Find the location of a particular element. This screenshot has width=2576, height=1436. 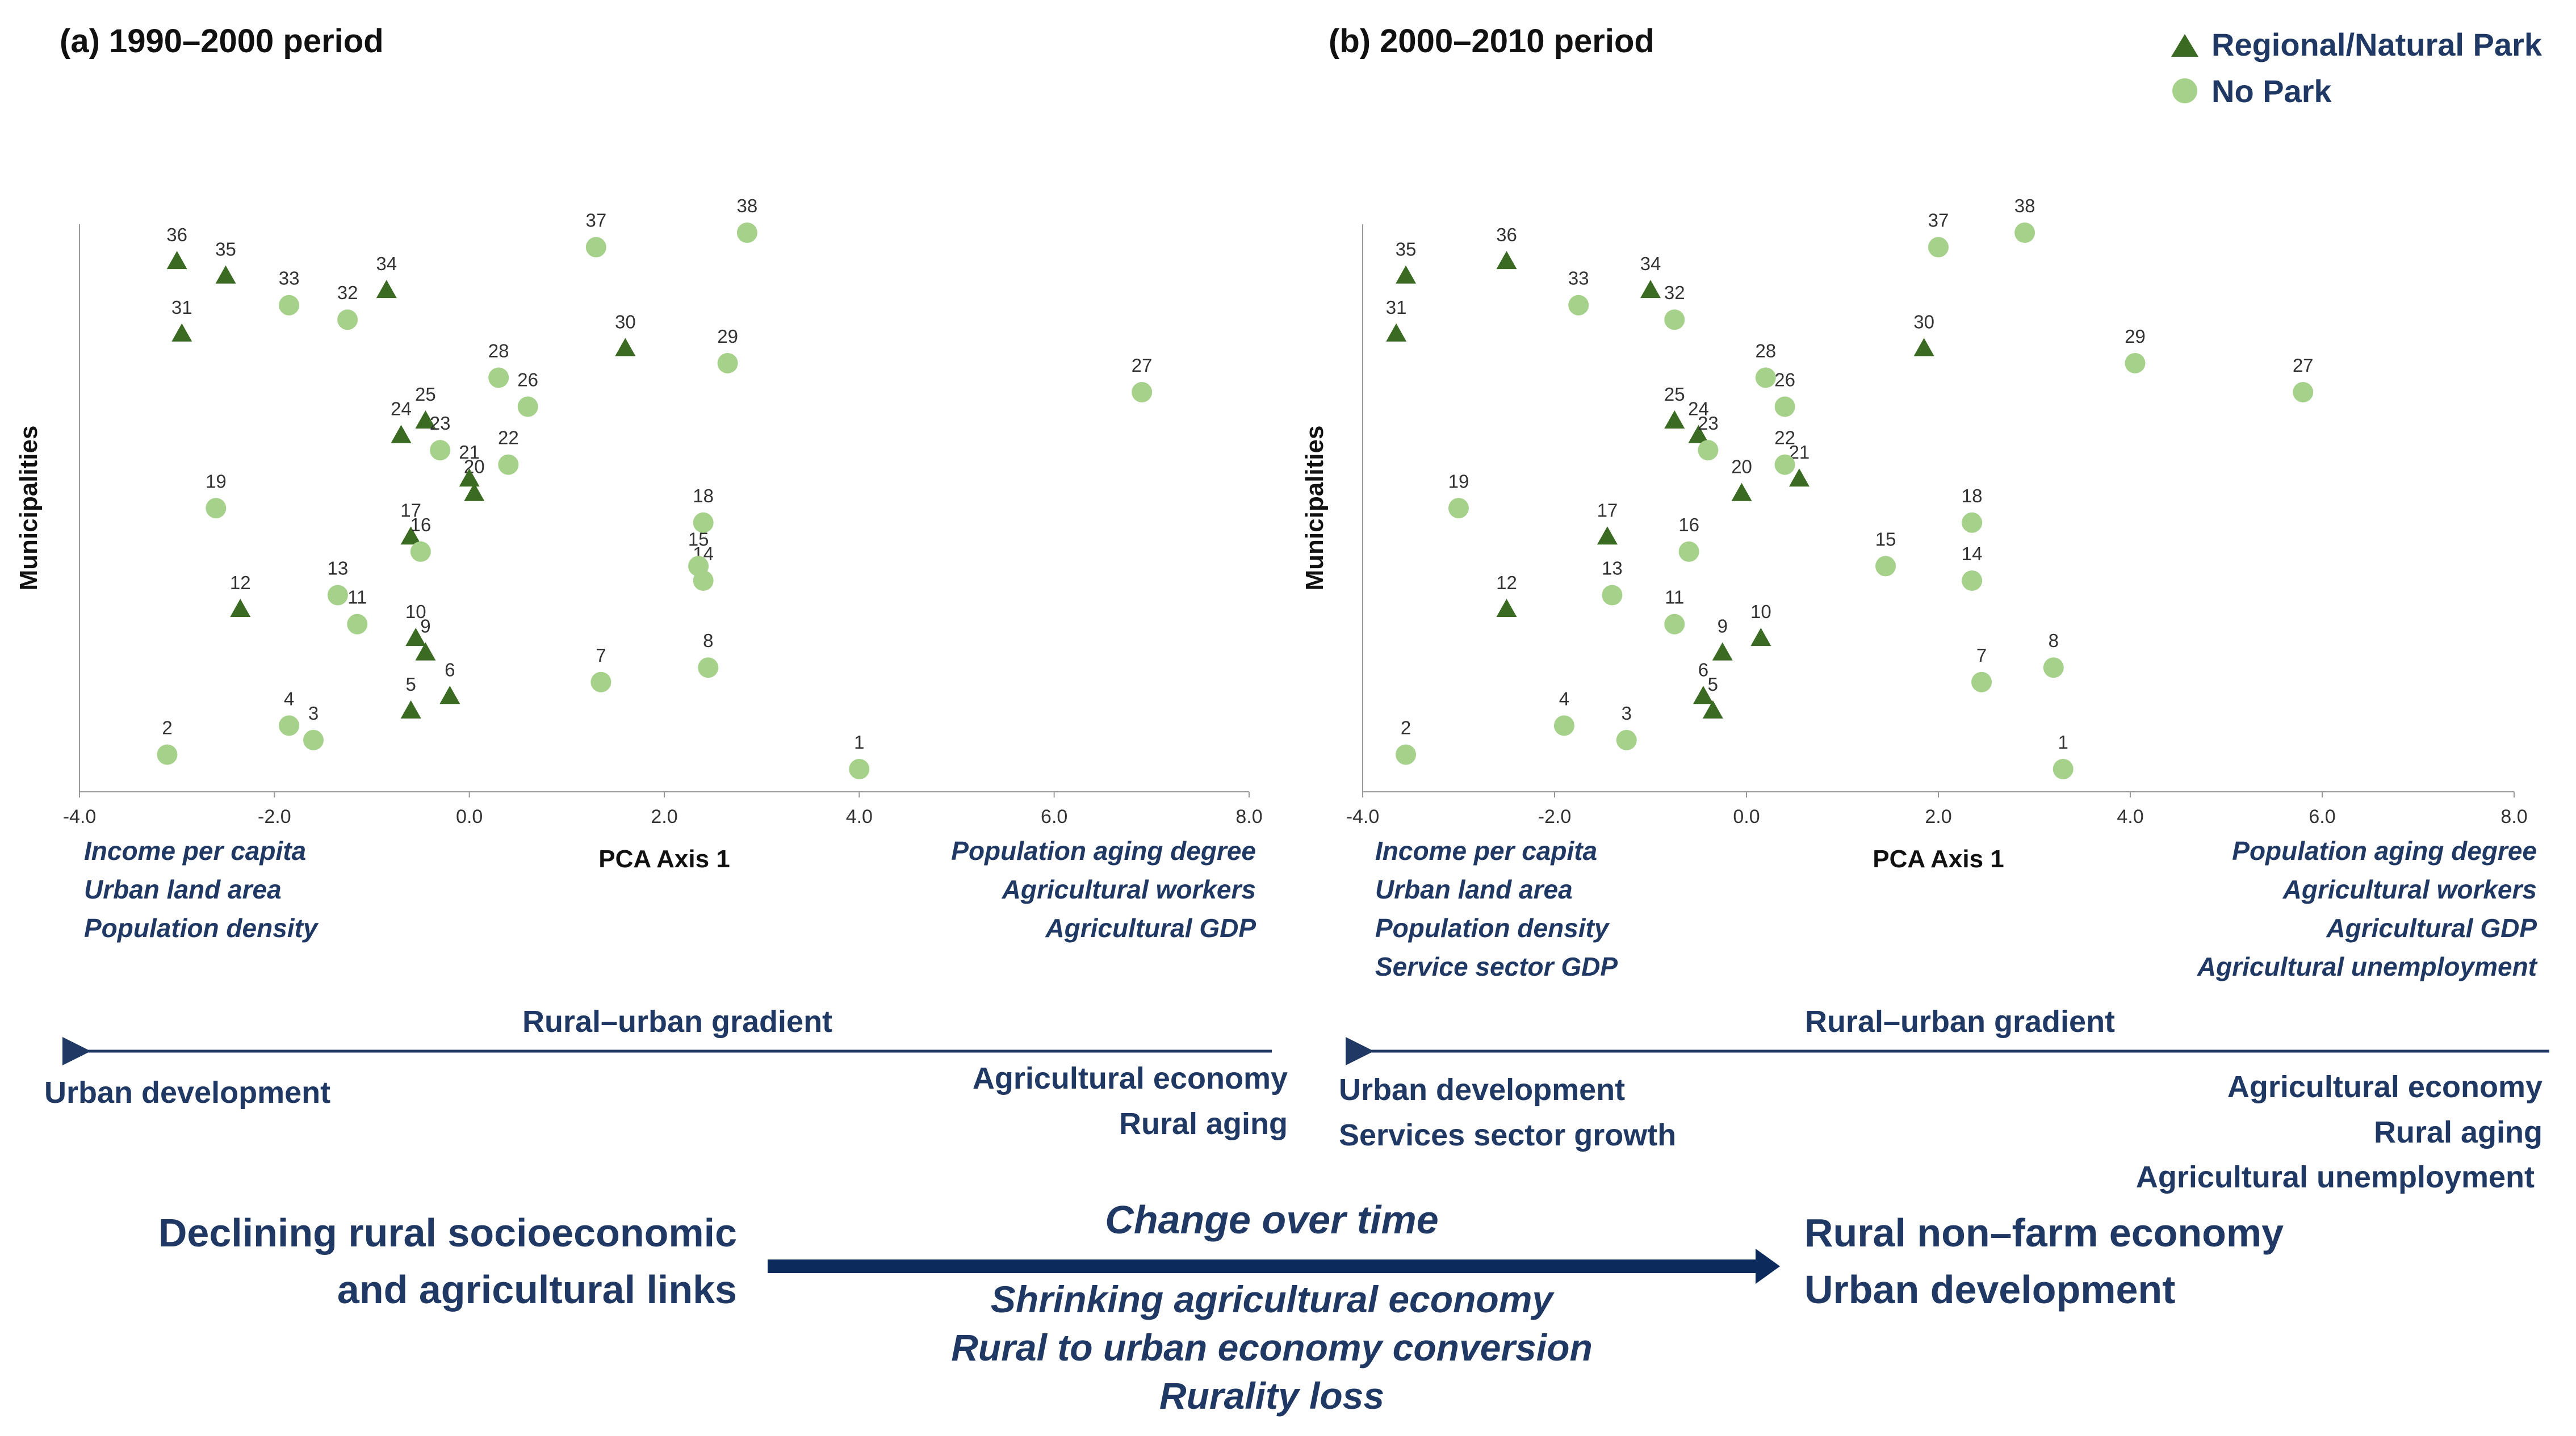

var-label: Agricultural GDP is located at coordinates (2431, 928).